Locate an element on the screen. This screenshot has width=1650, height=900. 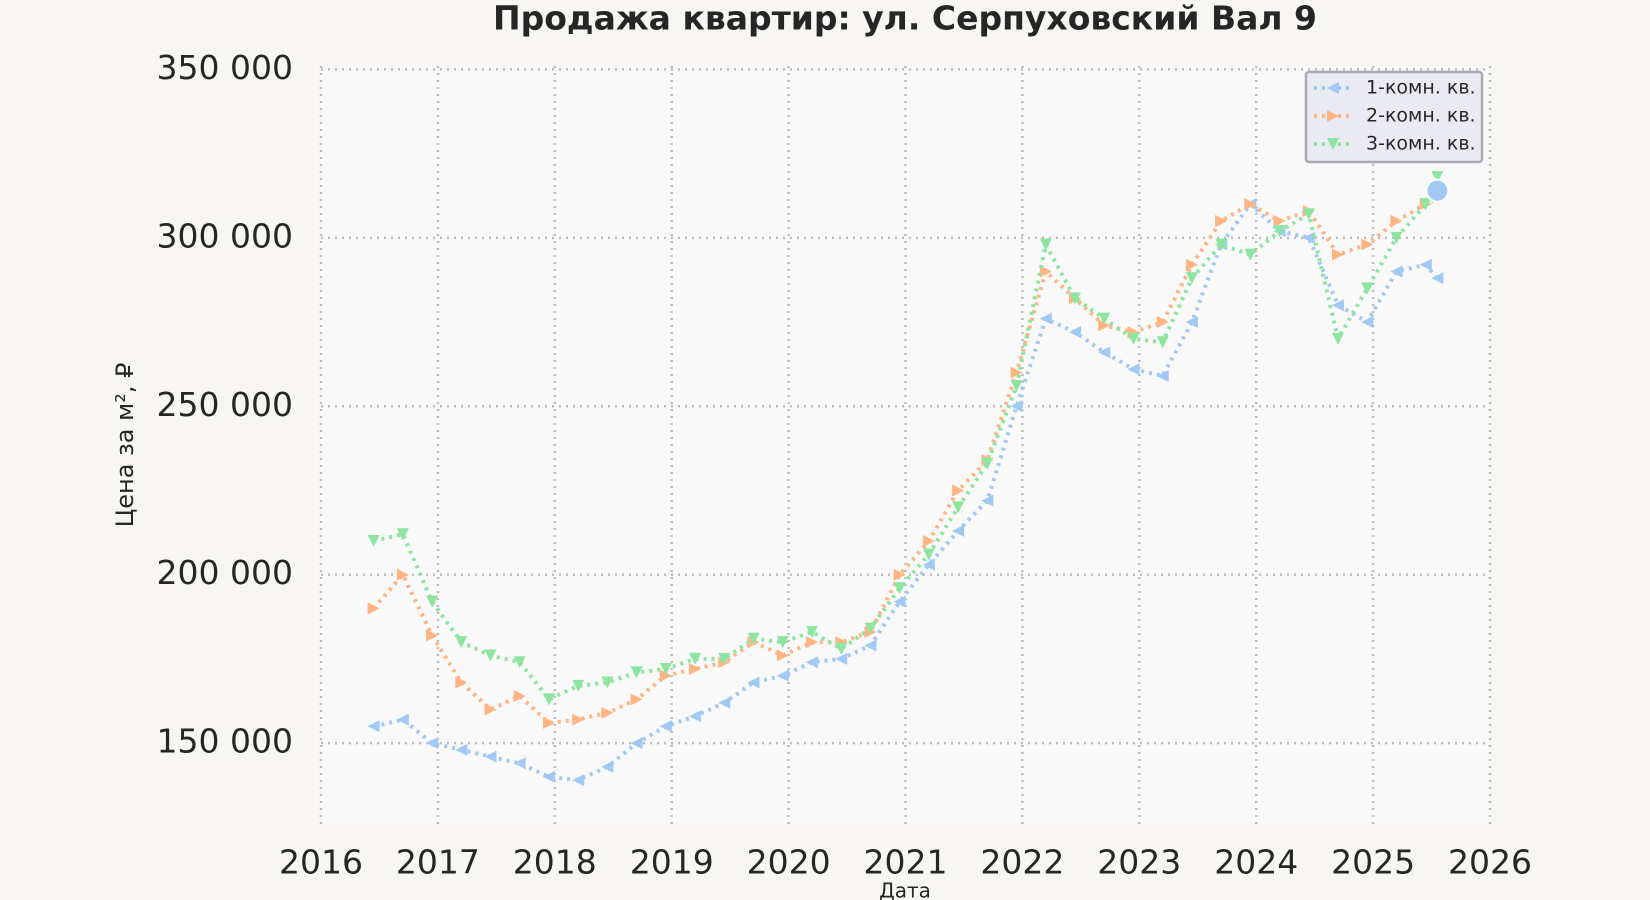
y-tick-label: 150 000 is located at coordinates (225, 741).